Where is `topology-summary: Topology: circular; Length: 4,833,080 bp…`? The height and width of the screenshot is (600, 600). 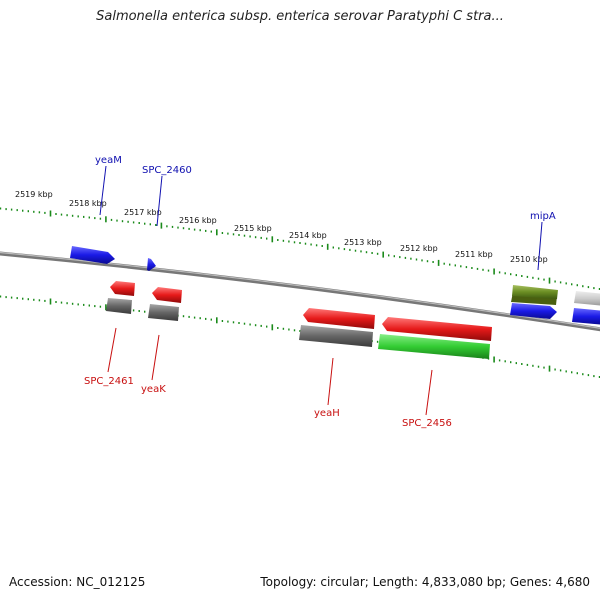 topology-summary: Topology: circular; Length: 4,833,080 bp… is located at coordinates (425, 582).